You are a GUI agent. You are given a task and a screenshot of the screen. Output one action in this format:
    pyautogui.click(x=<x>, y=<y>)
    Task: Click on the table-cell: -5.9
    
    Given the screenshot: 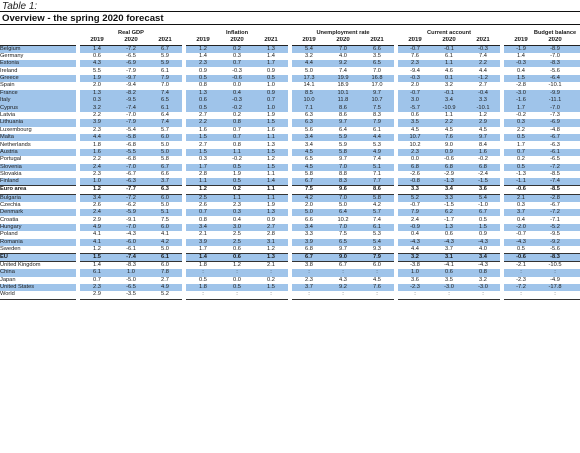 What is the action you would take?
    pyautogui.click(x=131, y=213)
    